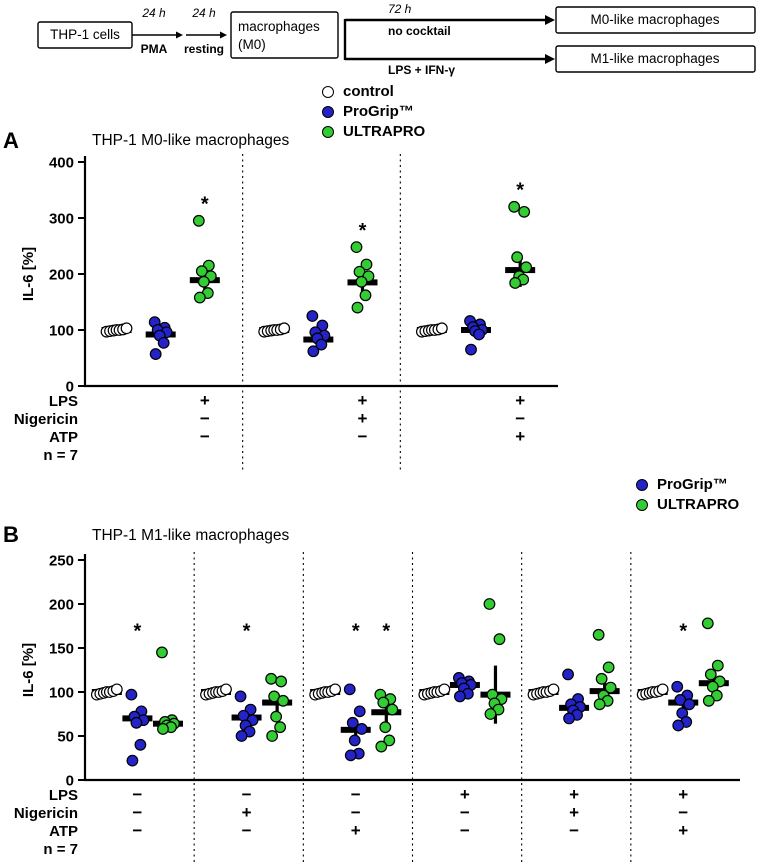  I want to click on thp1-cells-label: THP-1 cells, so click(85, 34).